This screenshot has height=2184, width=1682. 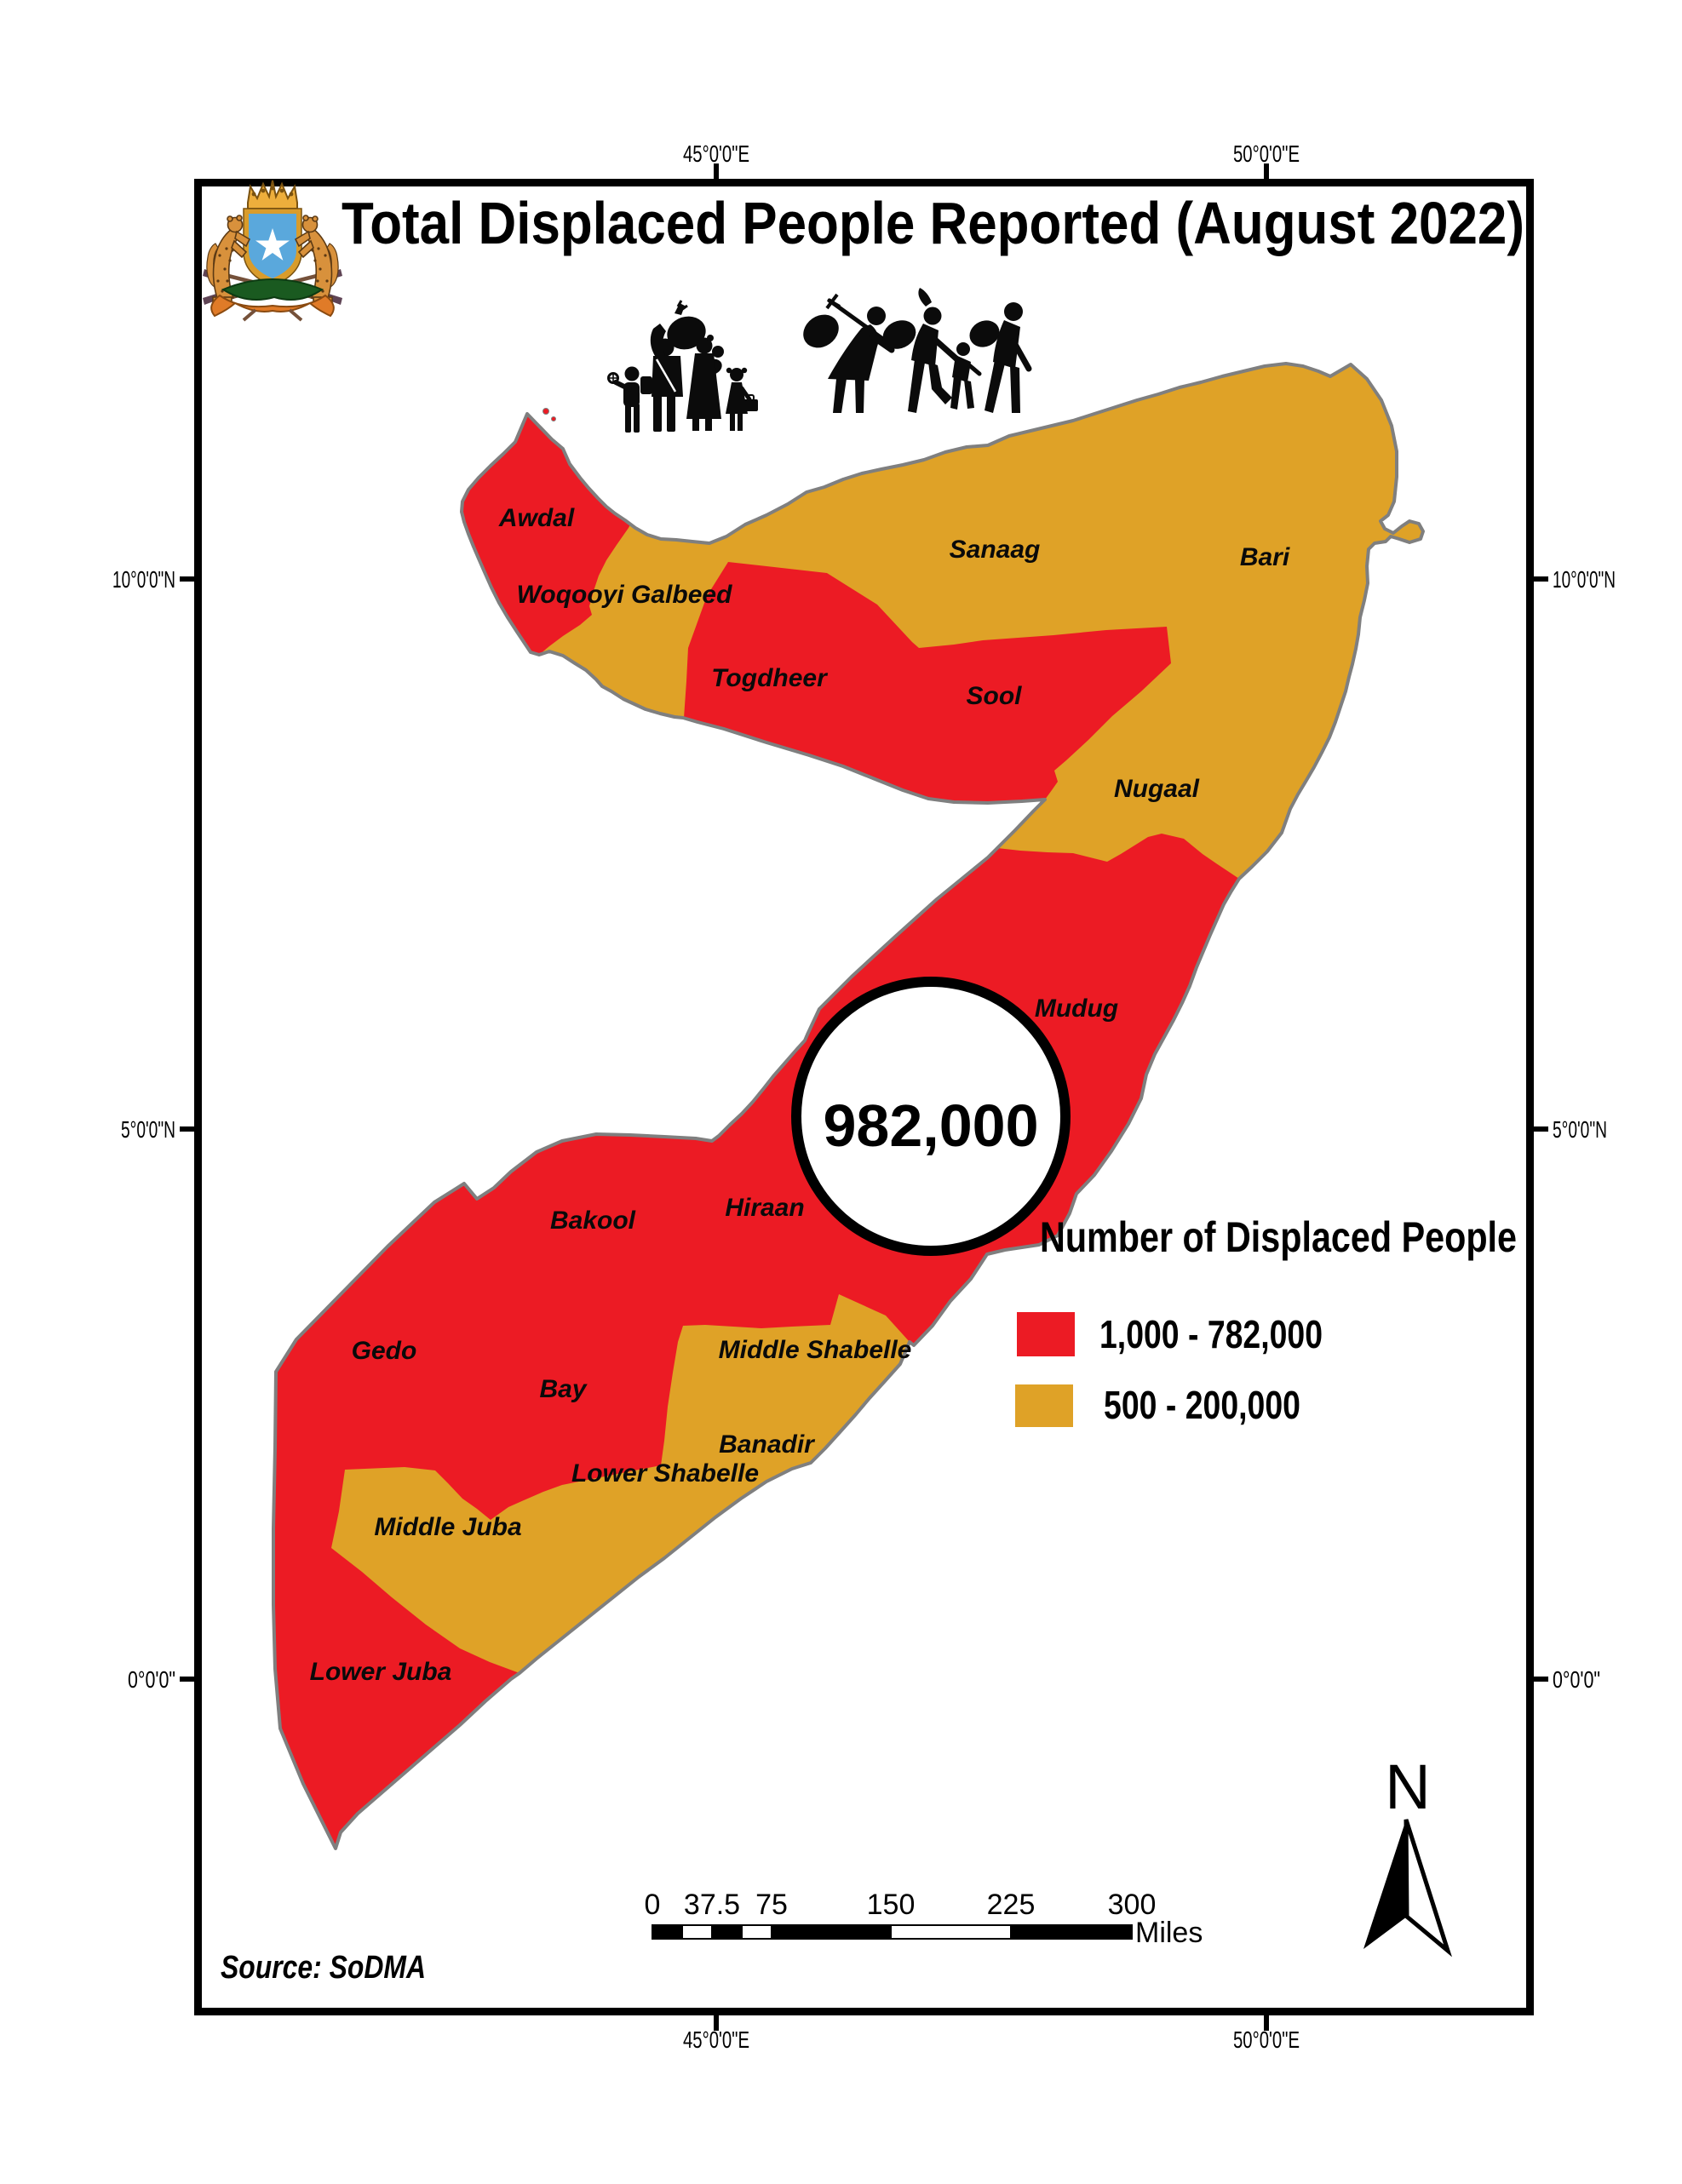 I want to click on svg-text: 500 - 200,000, so click(x=1202, y=1405).